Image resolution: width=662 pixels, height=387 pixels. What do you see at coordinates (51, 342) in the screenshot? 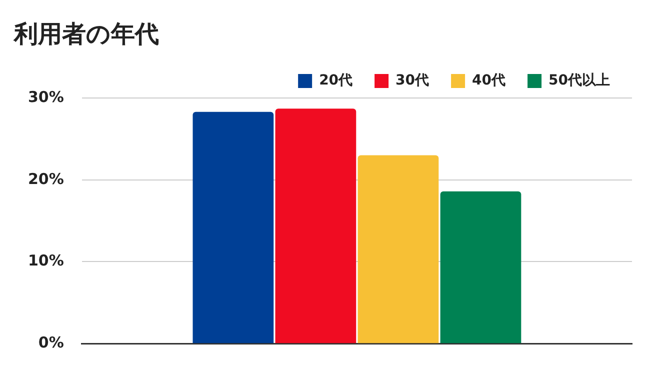
I see `y-tick-label: 0%` at bounding box center [51, 342].